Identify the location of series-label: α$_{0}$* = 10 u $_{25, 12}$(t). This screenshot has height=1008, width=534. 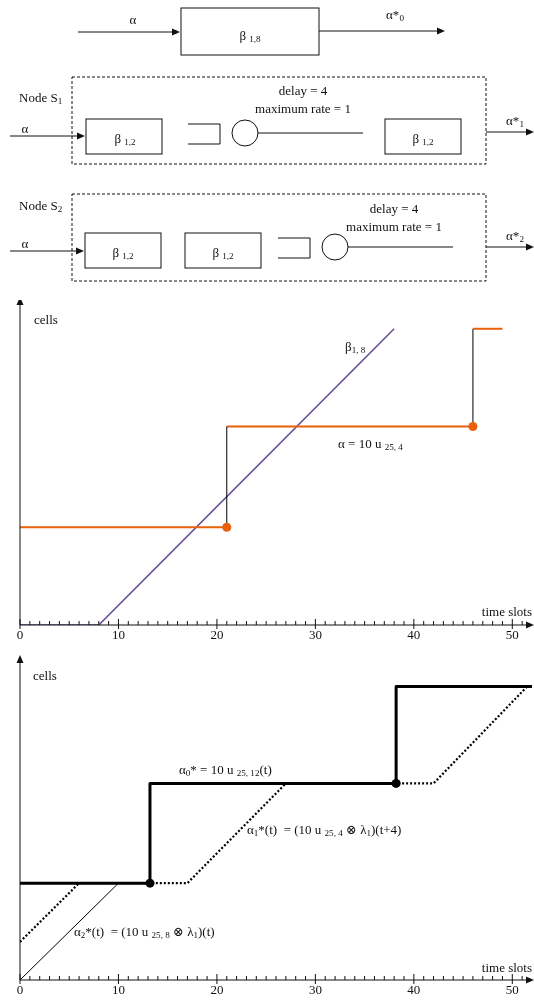
(225, 770).